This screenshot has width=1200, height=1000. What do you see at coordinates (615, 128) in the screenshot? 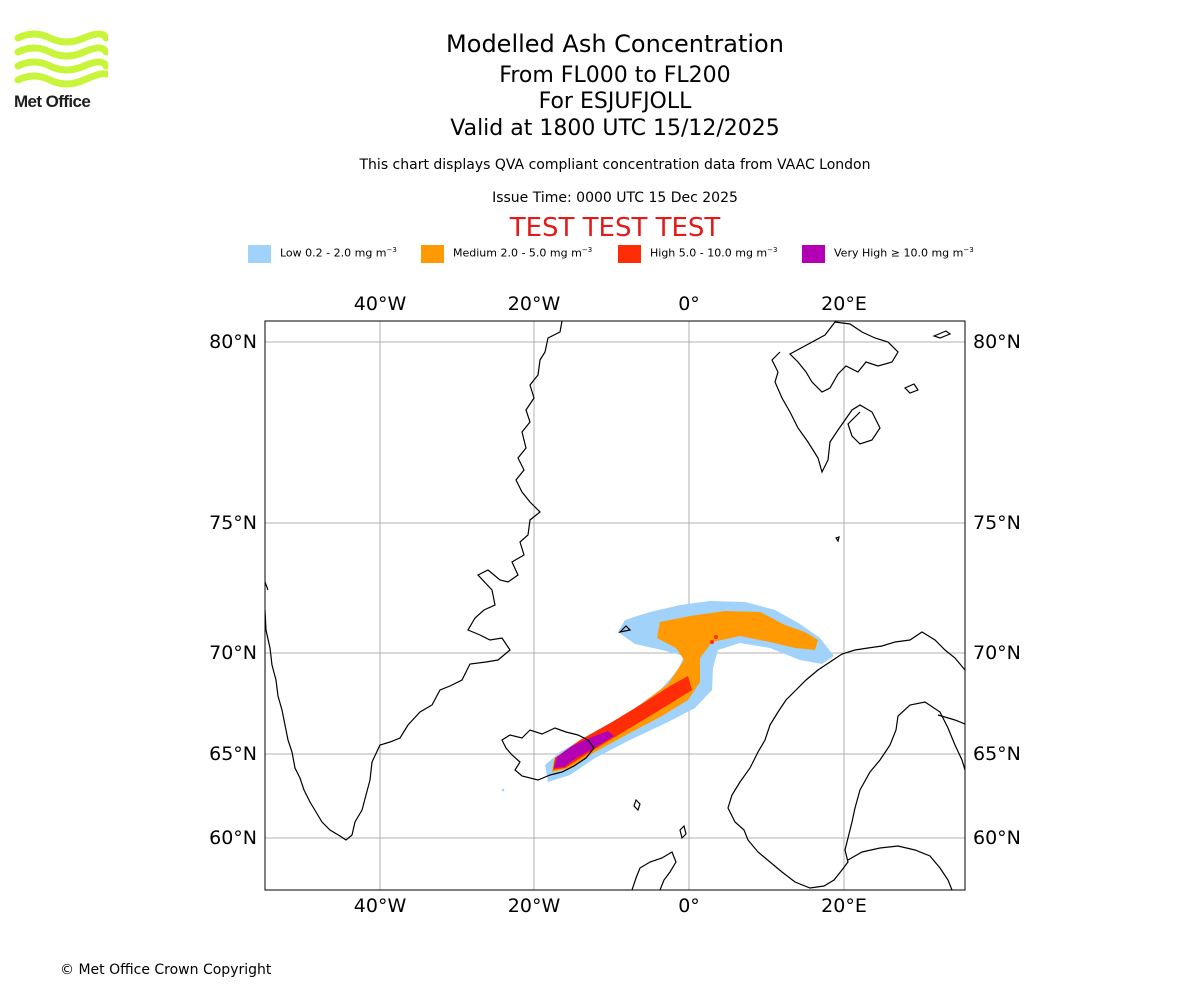
I see `valid-time: Valid at 1800 UTC 15/12/2025` at bounding box center [615, 128].